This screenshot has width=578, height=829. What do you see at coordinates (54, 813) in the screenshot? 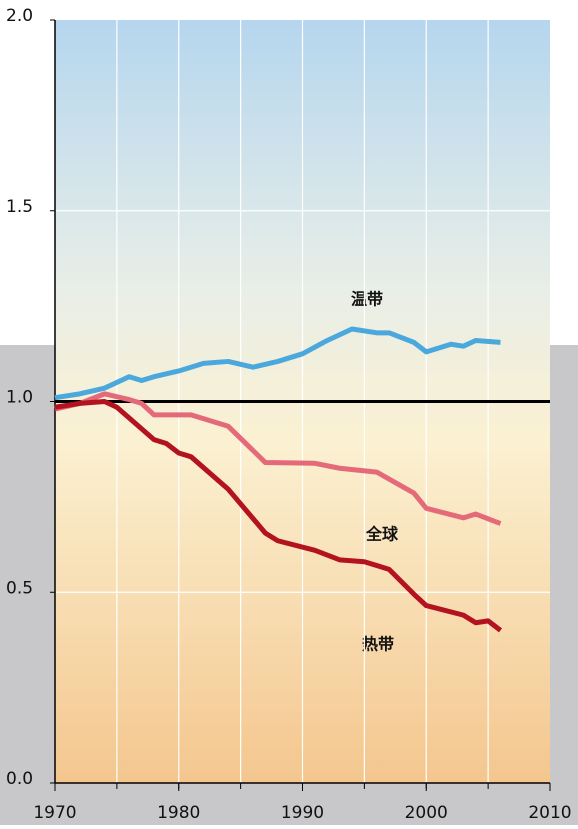
I see `x-tick-label: 1970` at bounding box center [54, 813].